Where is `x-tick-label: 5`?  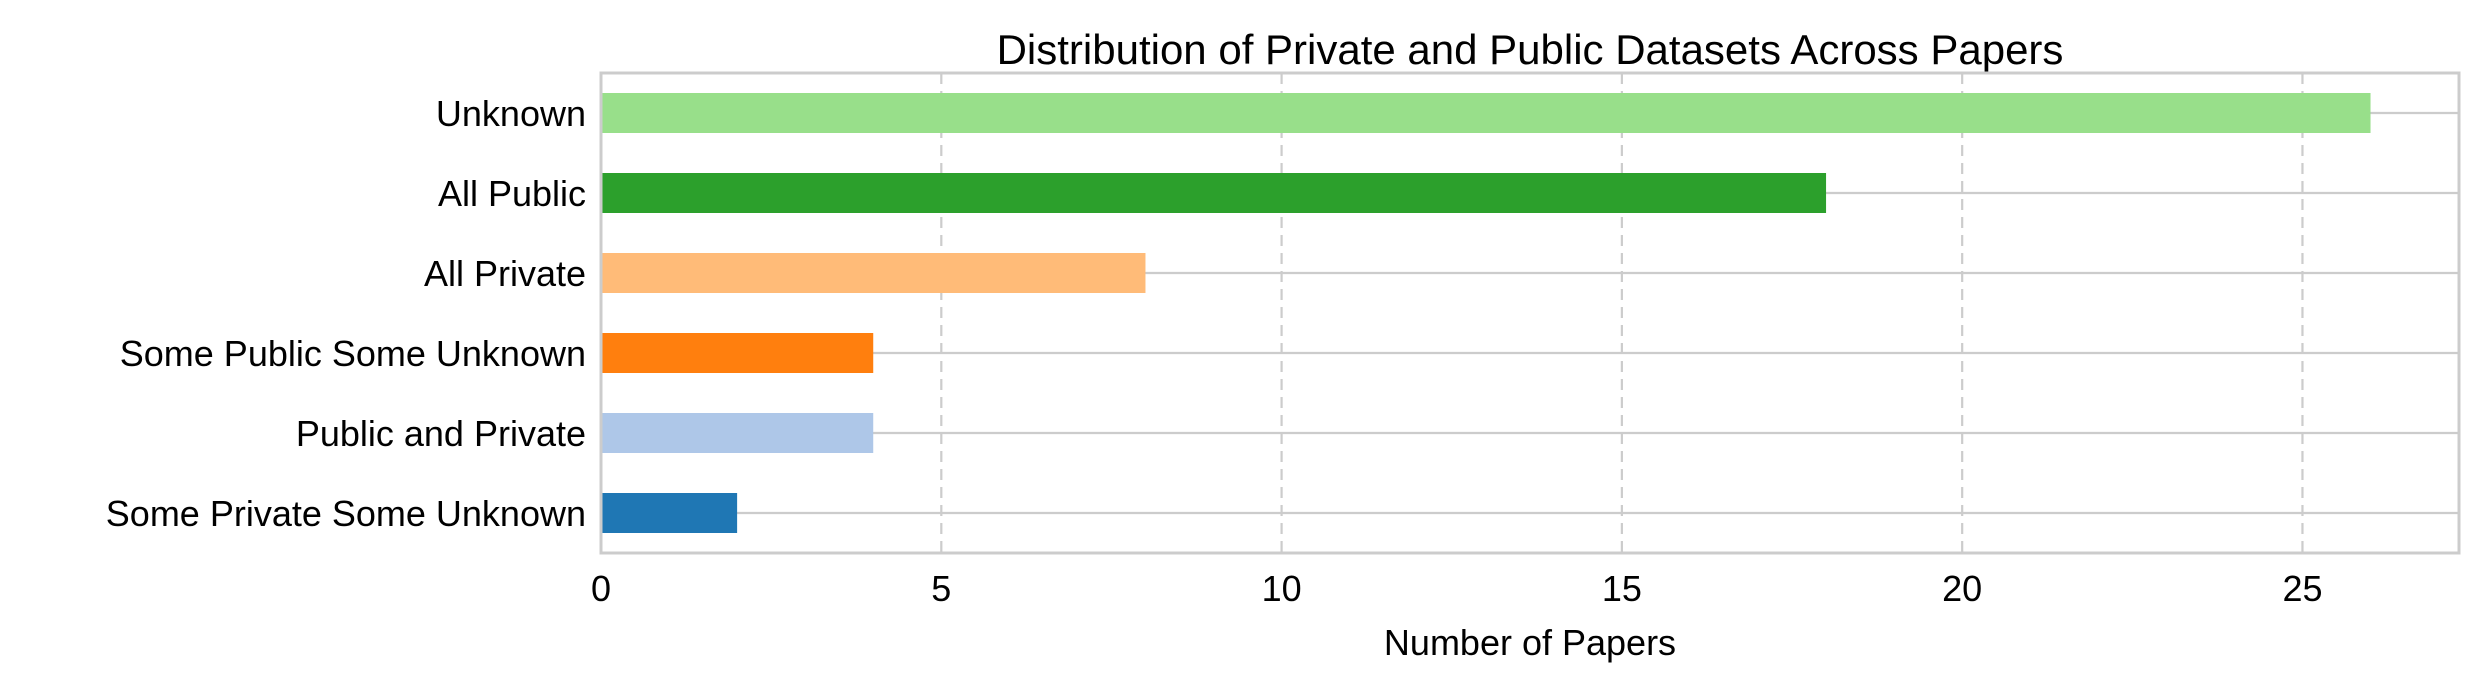
x-tick-label: 5 is located at coordinates (941, 588).